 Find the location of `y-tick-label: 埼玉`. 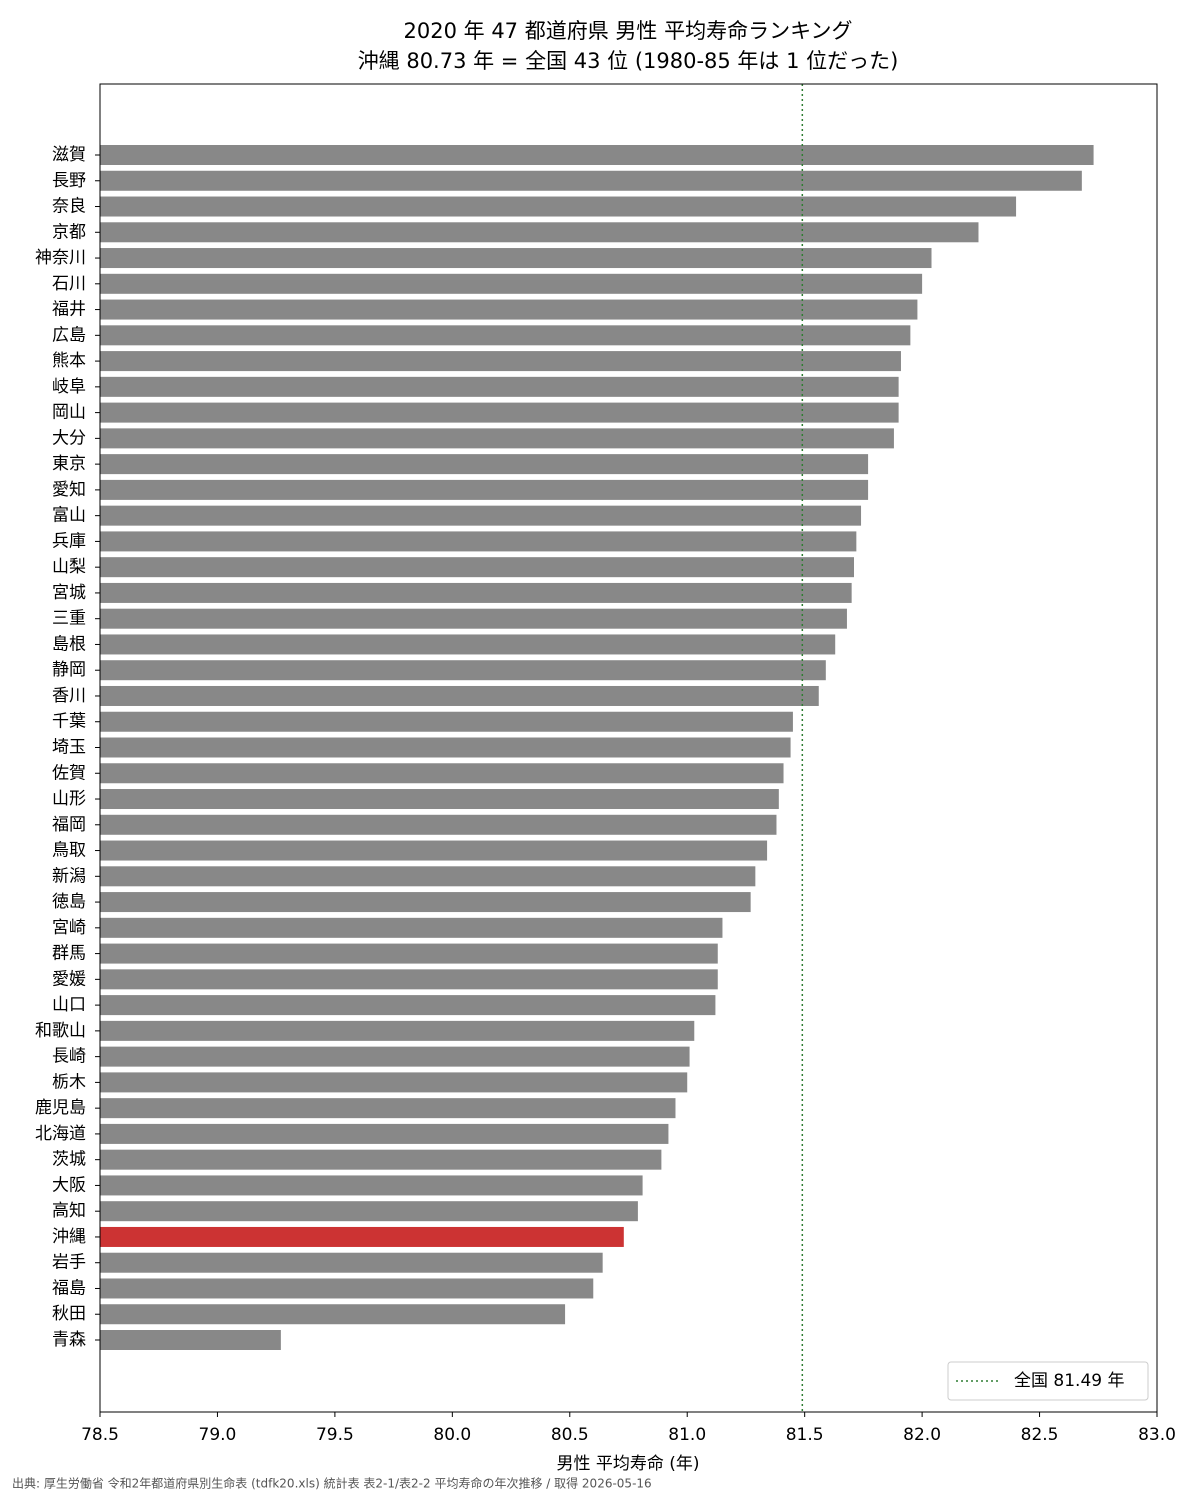

y-tick-label: 埼玉 is located at coordinates (69, 748).